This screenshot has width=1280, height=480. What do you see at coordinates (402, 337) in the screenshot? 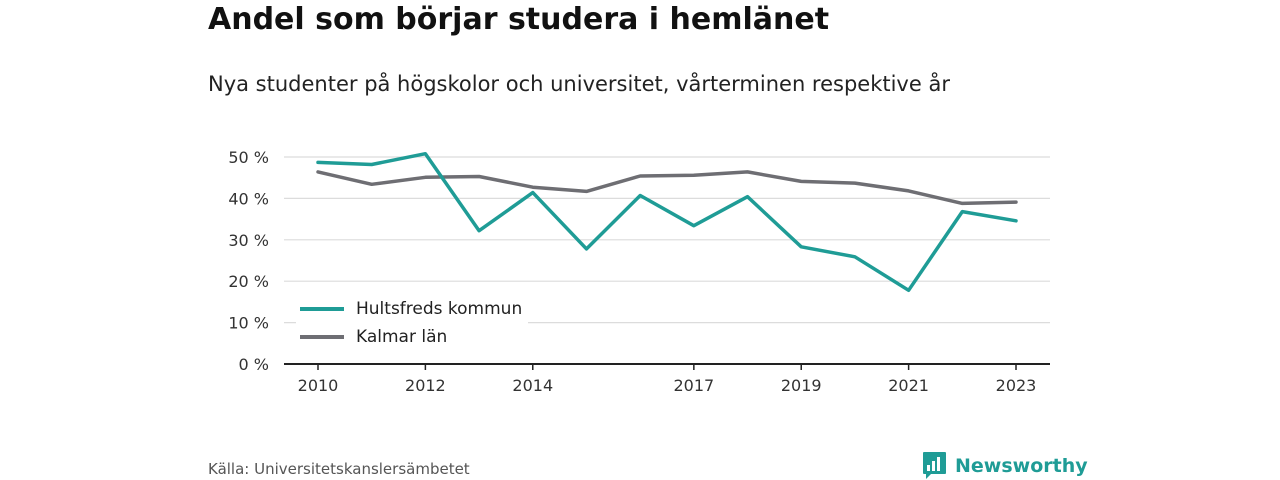
I see `legend-label: Kalmar län` at bounding box center [402, 337].